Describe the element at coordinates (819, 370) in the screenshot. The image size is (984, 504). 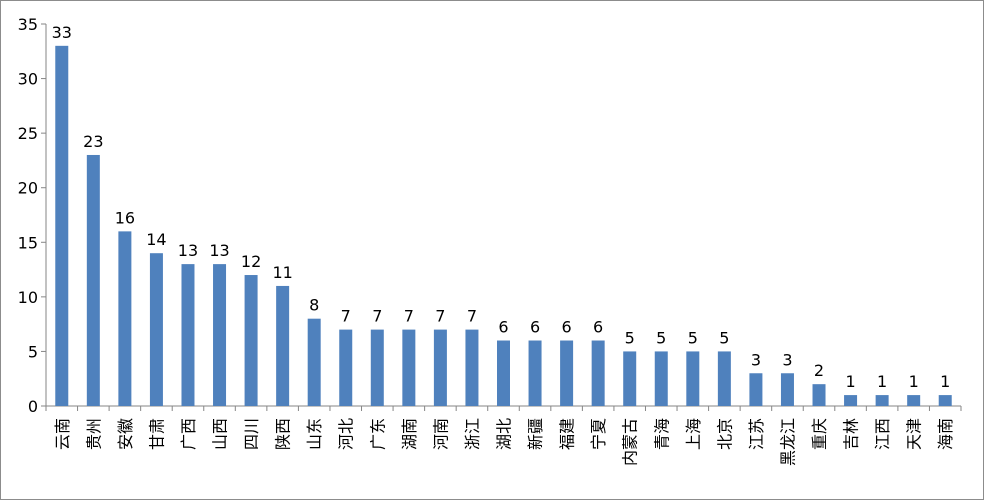
I see `data-label: 2` at that location.